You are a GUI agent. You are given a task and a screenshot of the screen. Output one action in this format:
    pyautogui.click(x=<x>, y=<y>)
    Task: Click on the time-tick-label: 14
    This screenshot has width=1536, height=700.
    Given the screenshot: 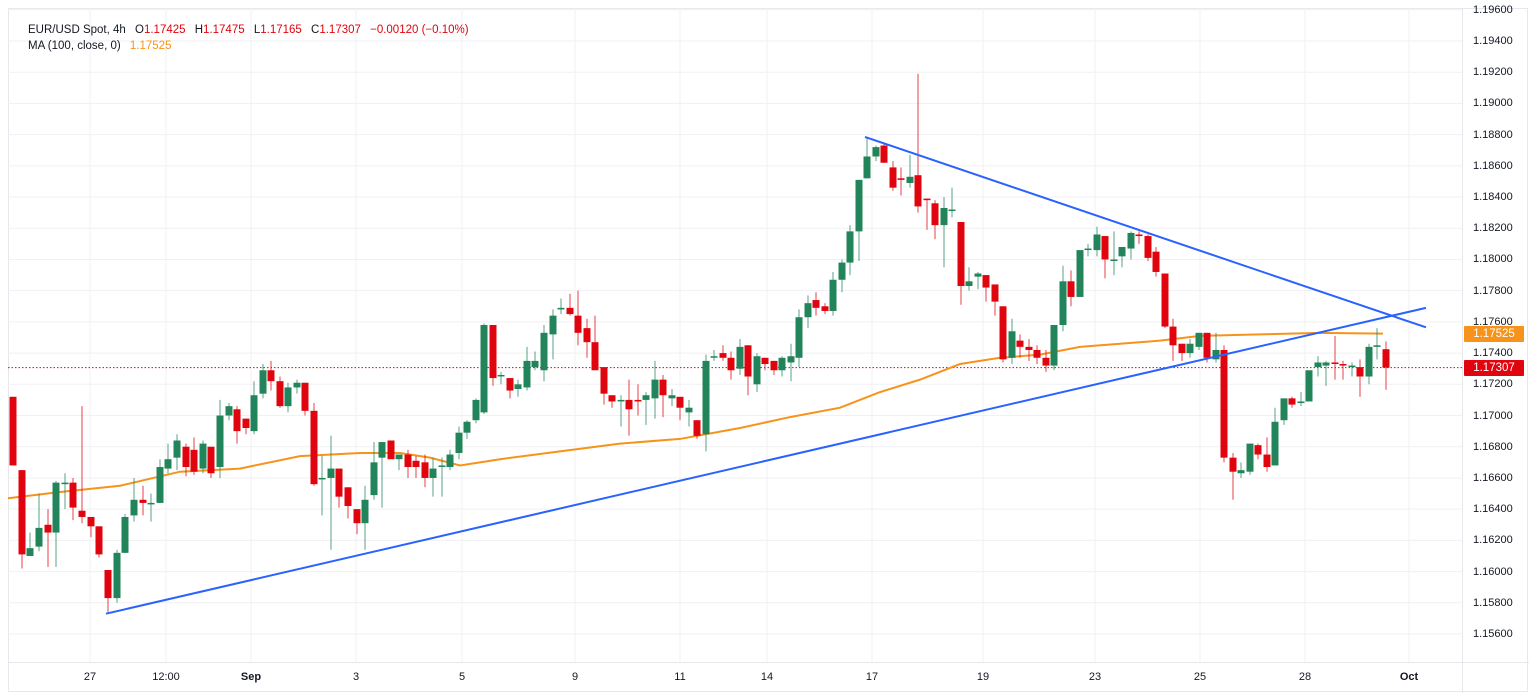 What is the action you would take?
    pyautogui.click(x=767, y=677)
    